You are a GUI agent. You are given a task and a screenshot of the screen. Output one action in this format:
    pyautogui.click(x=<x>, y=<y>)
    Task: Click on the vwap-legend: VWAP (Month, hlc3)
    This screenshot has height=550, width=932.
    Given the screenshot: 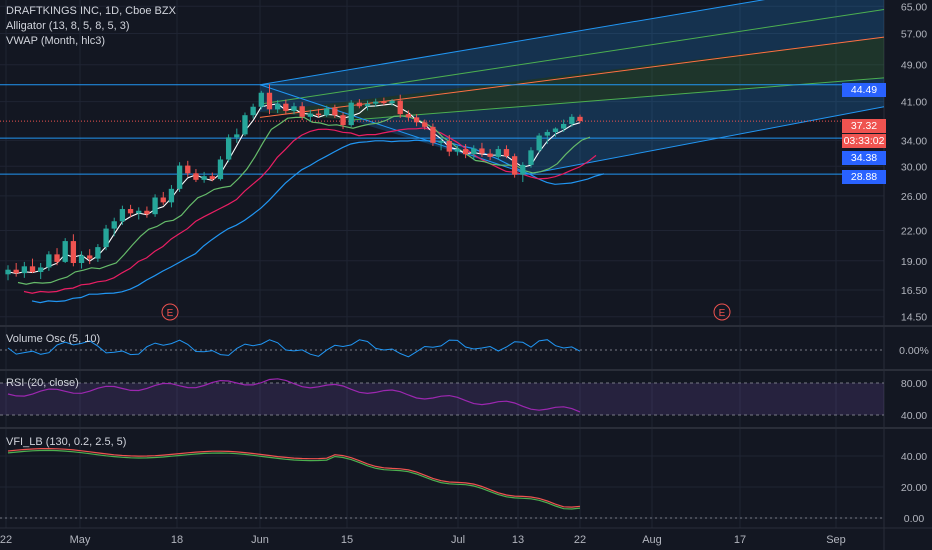 What is the action you would take?
    pyautogui.click(x=56, y=41)
    